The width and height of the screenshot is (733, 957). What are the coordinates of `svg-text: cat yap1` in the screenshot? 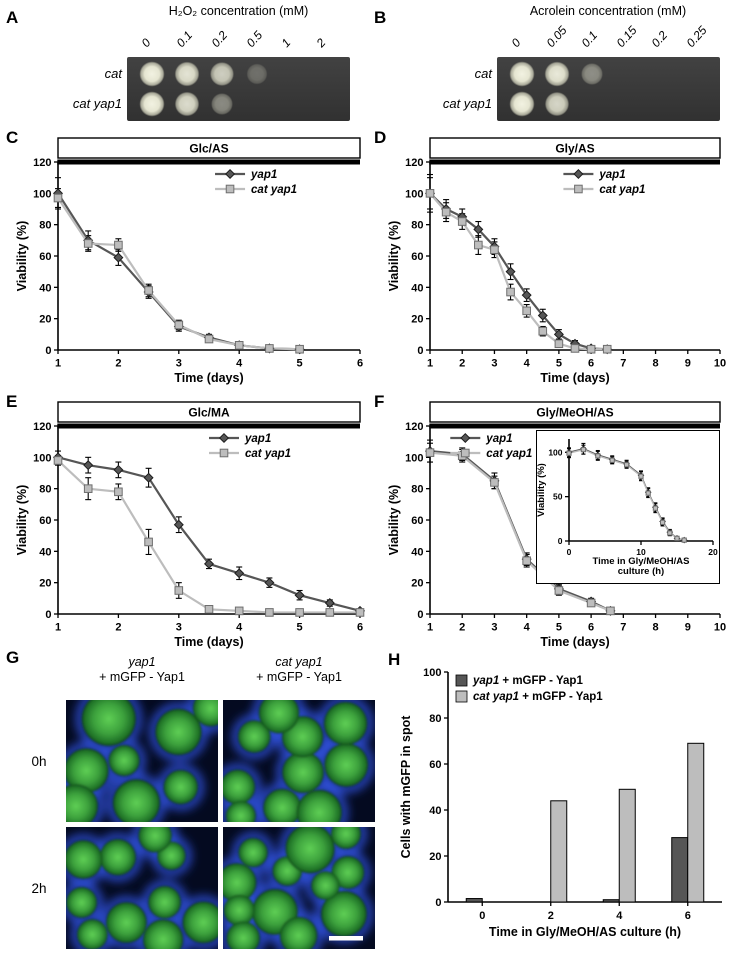 It's located at (622, 190).